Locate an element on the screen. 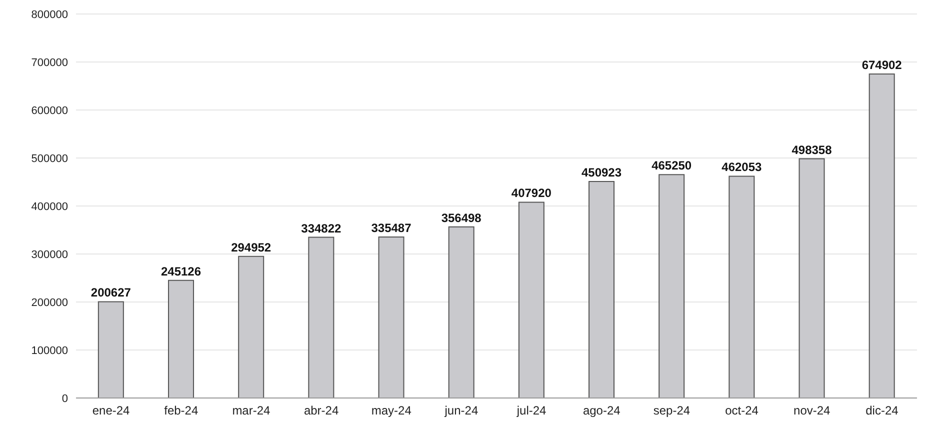  x-tick-label: mar-24 is located at coordinates (251, 411).